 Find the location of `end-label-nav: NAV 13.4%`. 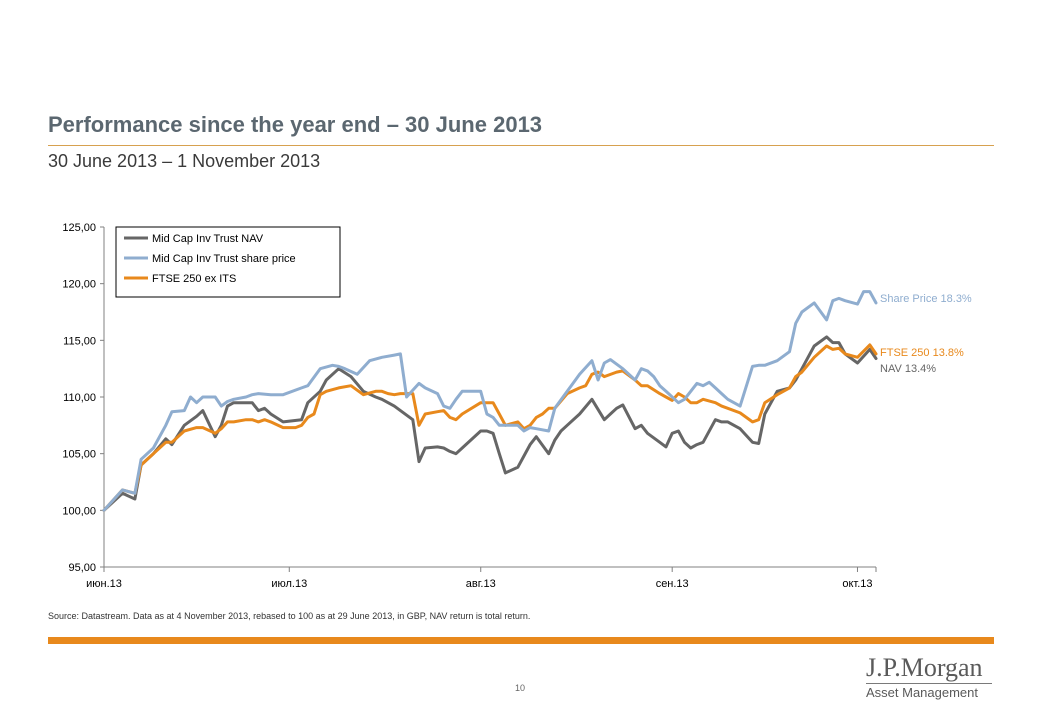

end-label-nav: NAV 13.4% is located at coordinates (908, 369).